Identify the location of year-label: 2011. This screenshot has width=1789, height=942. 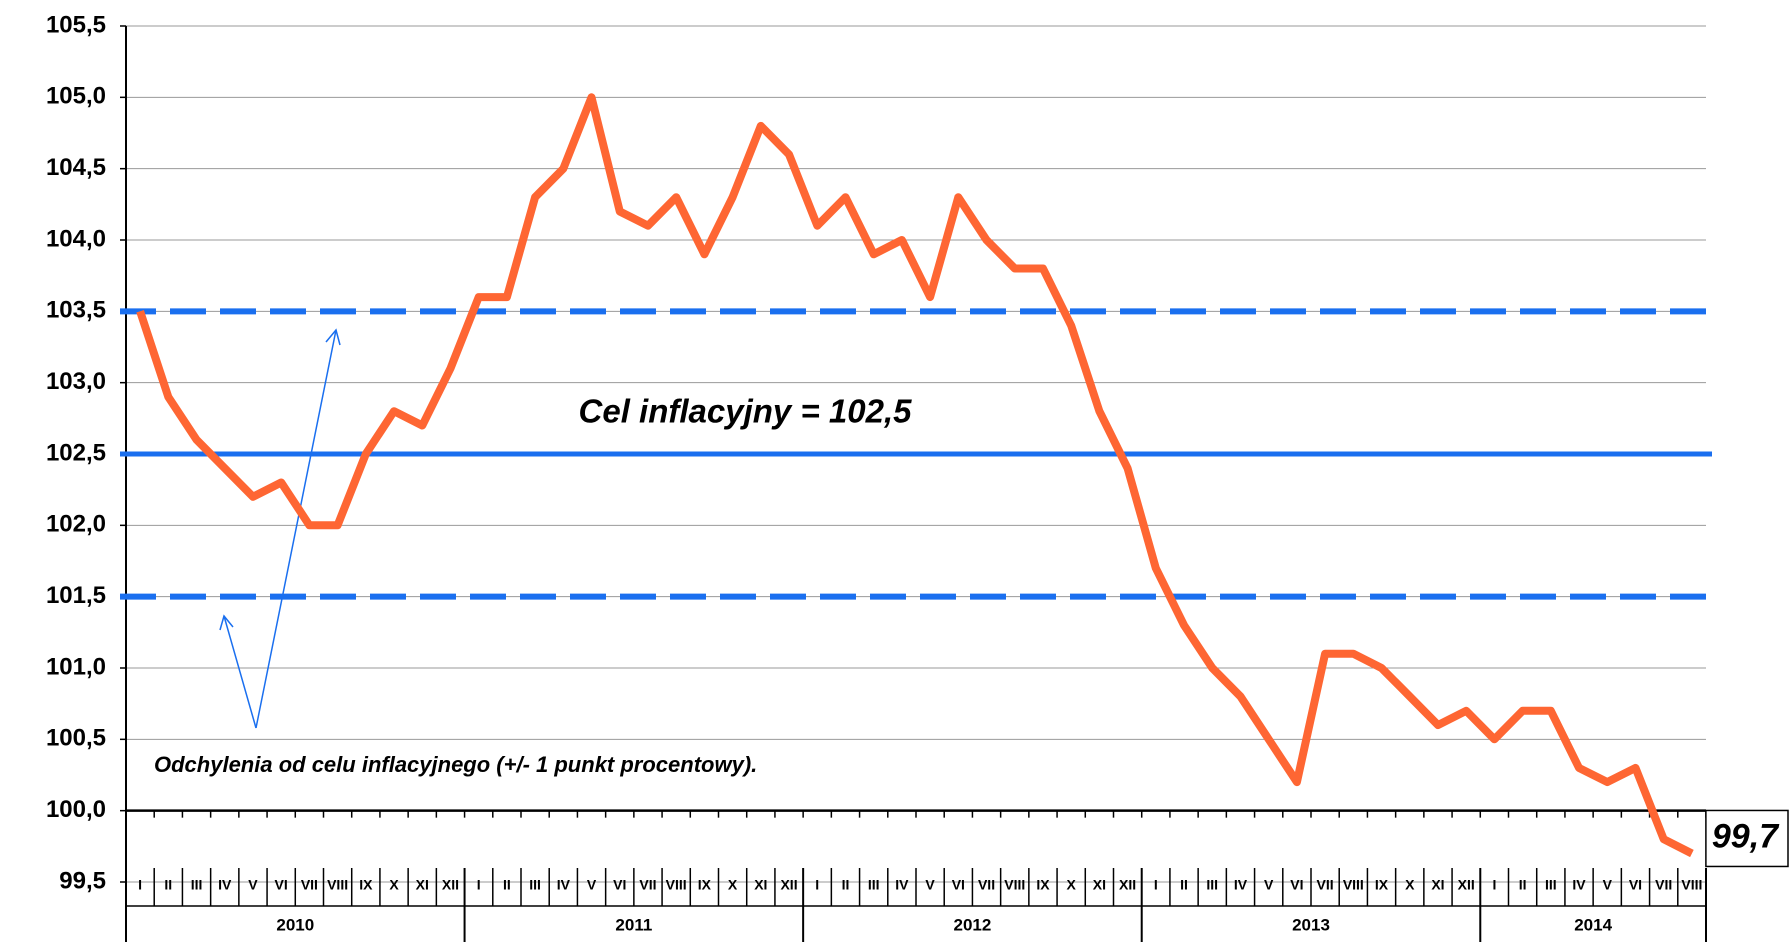
(633, 924).